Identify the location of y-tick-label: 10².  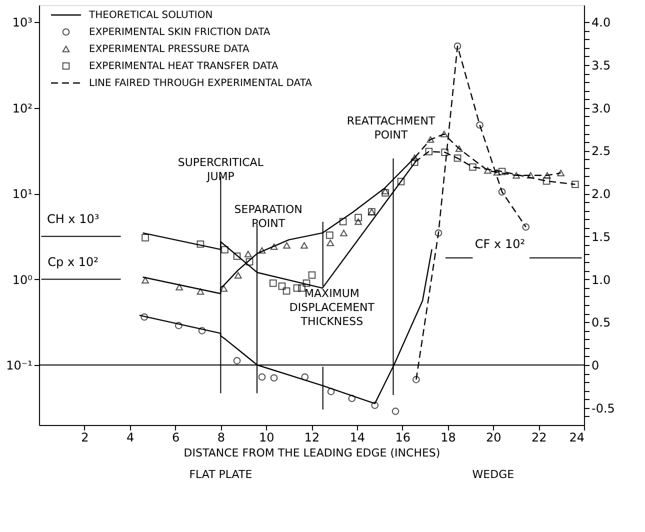
(22, 108).